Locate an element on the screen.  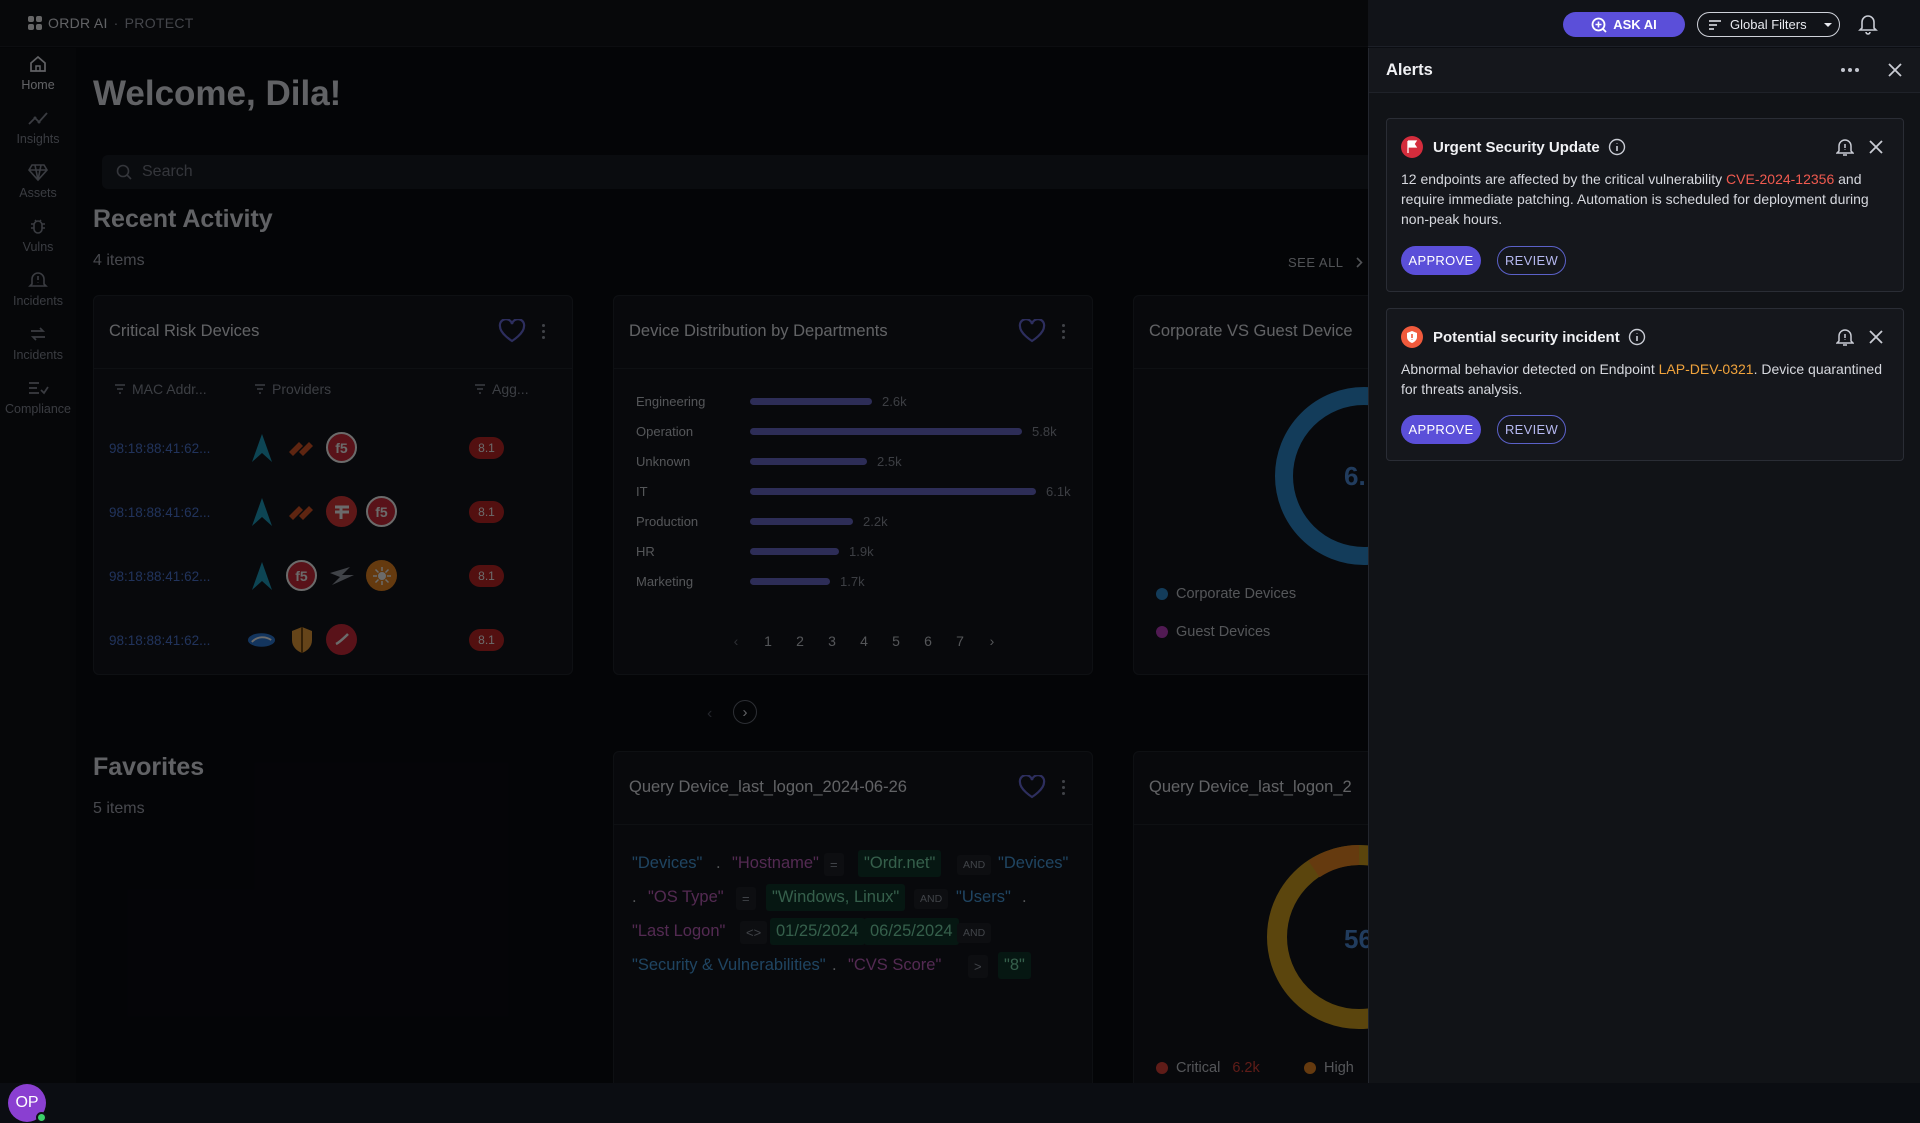
prev-page-button: ‹ is located at coordinates (736, 641).